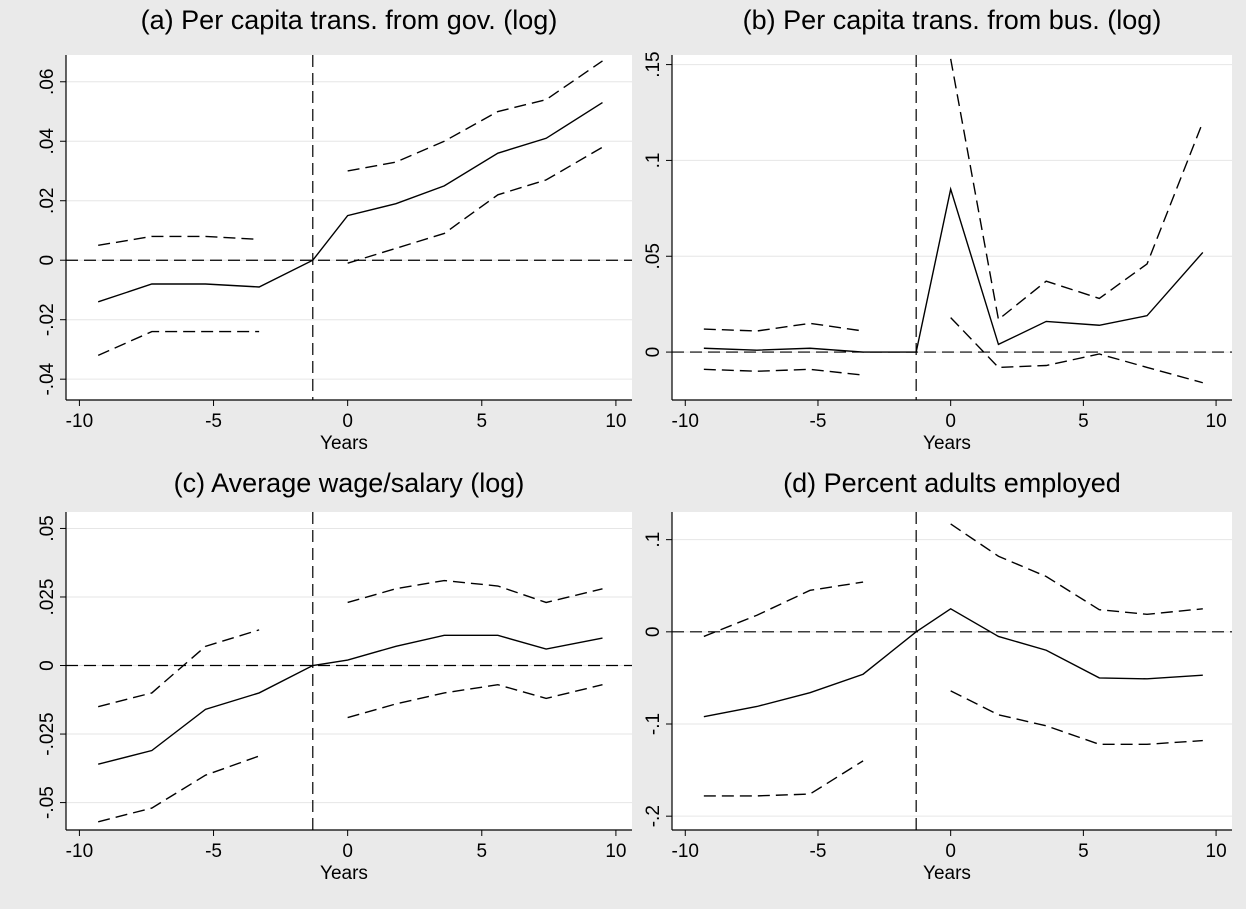 The image size is (1246, 909). Describe the element at coordinates (349, 483) in the screenshot. I see `chart-title: (c) Average wage/salary (log)` at that location.